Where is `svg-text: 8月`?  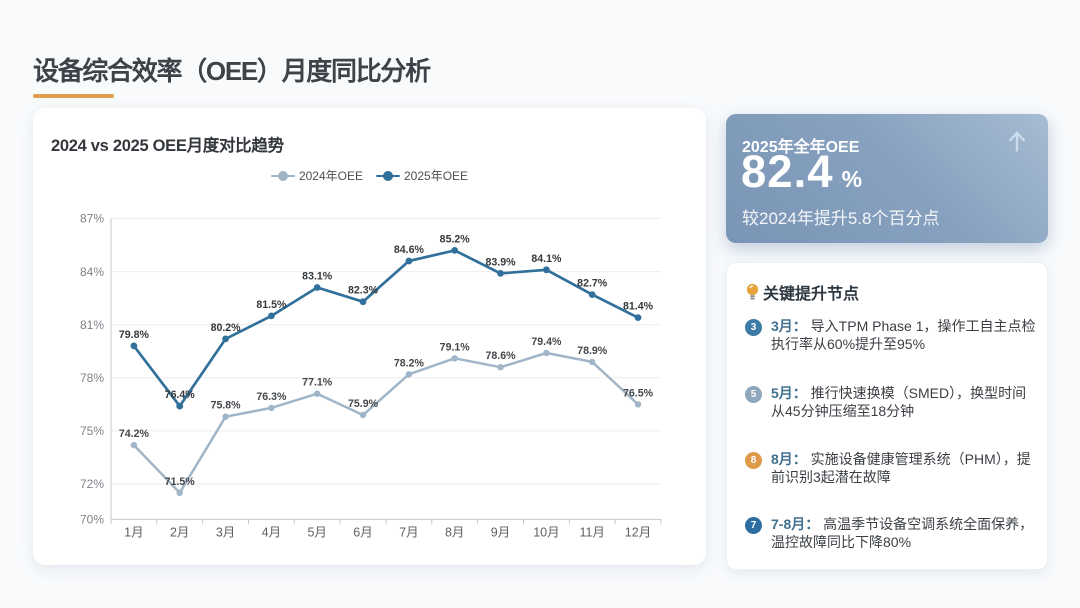 svg-text: 8月 is located at coordinates (454, 533).